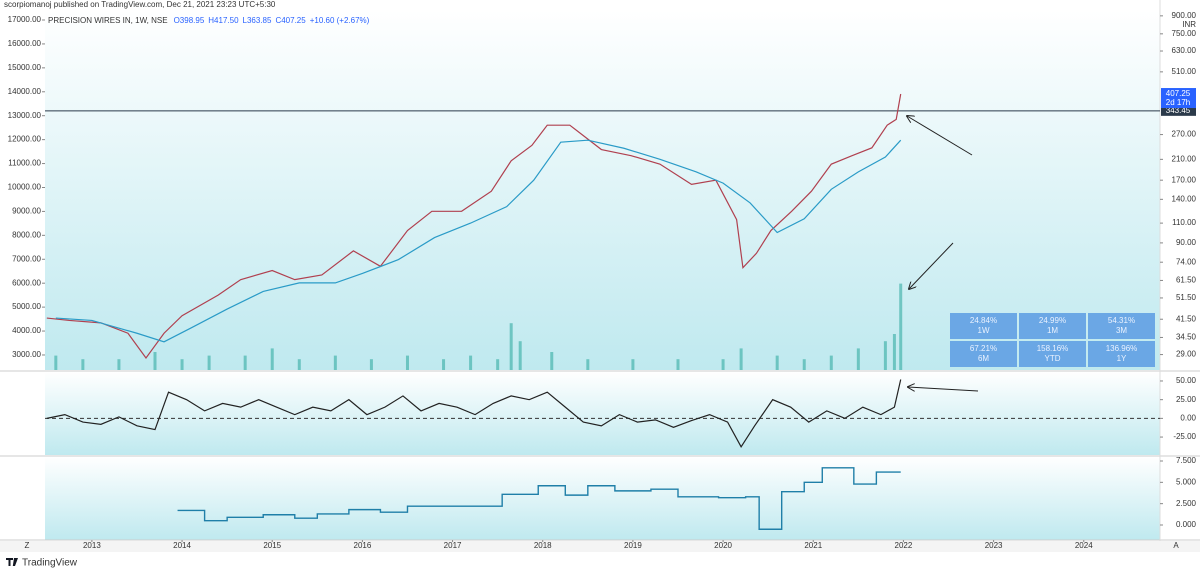 This screenshot has height=572, width=1200. What do you see at coordinates (26, 234) in the screenshot?
I see `y-tick-label: 8000.00` at bounding box center [26, 234].